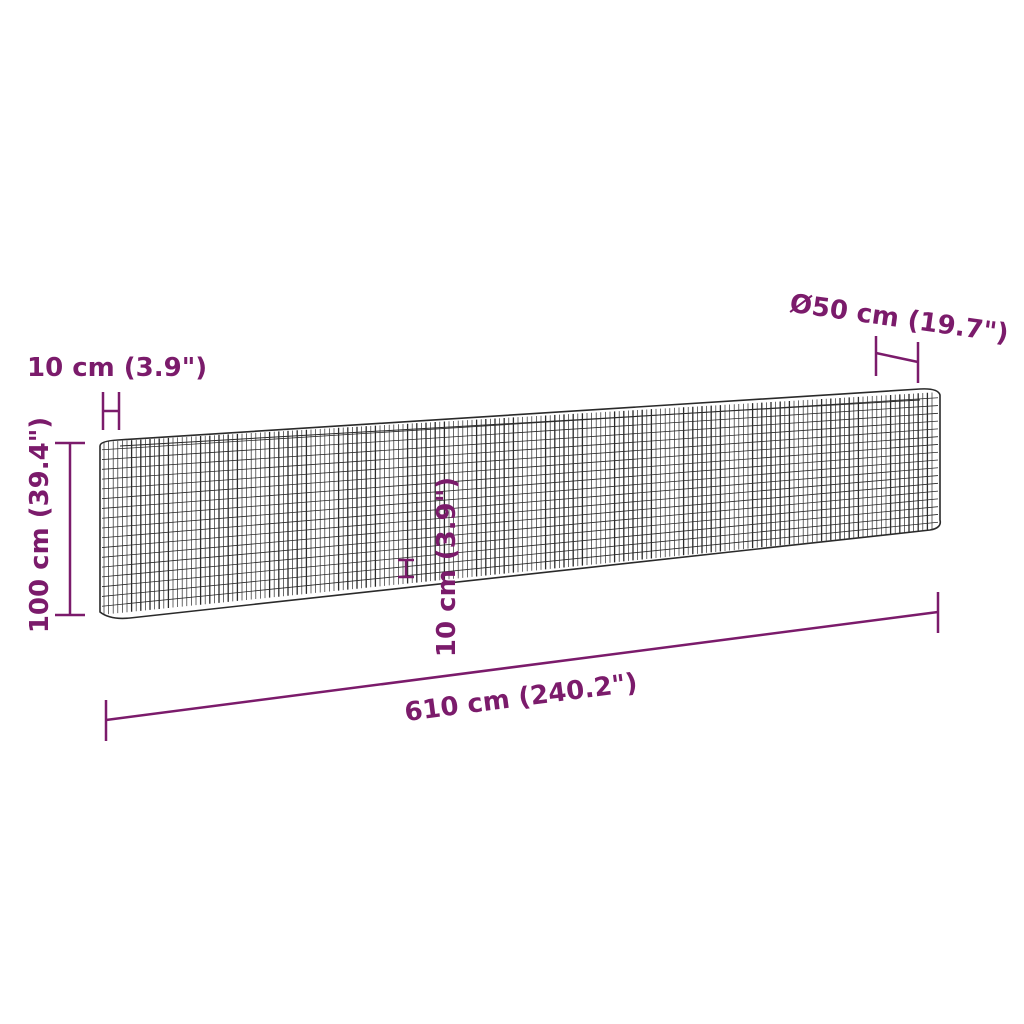  Describe the element at coordinates (70, 529) in the screenshot. I see `height-marker` at that location.